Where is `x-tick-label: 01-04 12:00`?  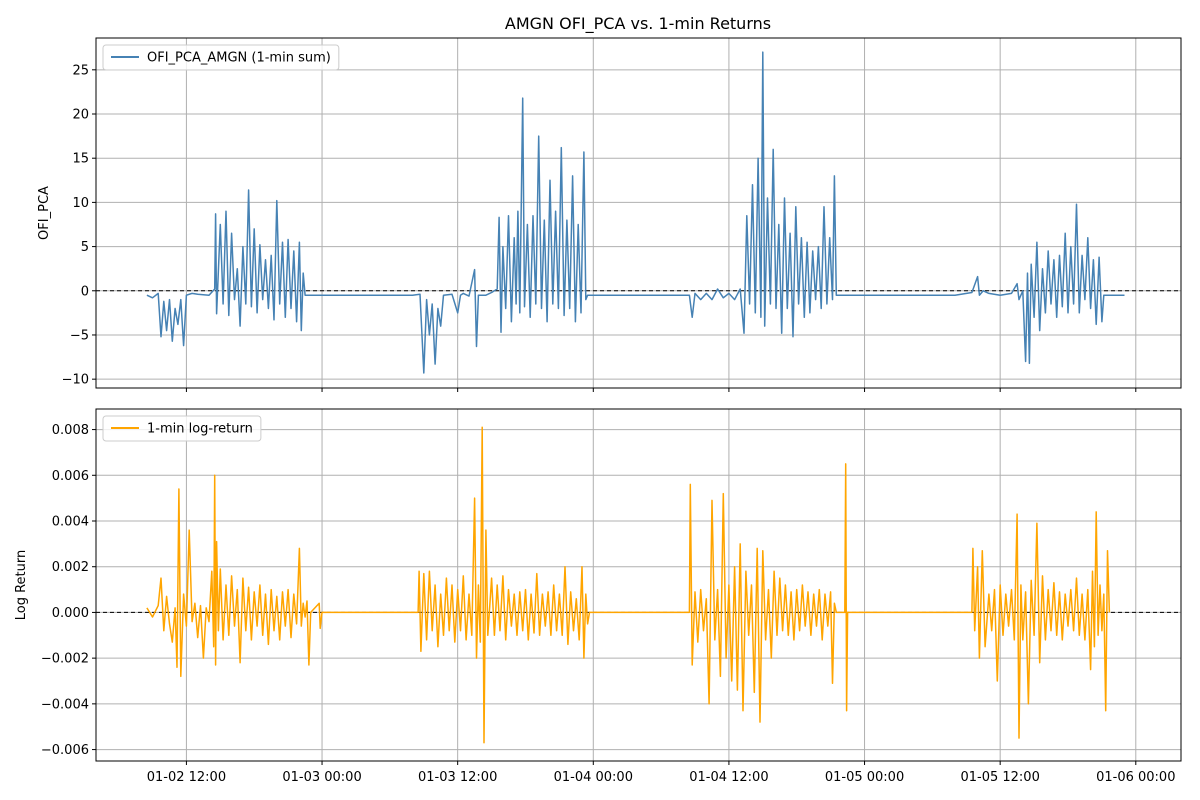
x-tick-label: 01-04 12:00 is located at coordinates (728, 777).